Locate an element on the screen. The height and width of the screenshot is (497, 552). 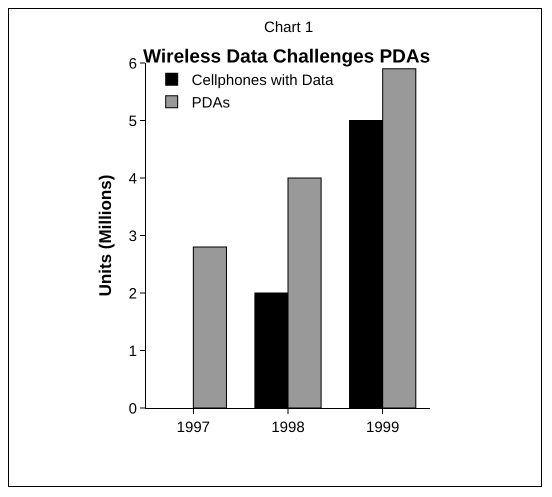
y-tick-label: 6 is located at coordinates (132, 63).